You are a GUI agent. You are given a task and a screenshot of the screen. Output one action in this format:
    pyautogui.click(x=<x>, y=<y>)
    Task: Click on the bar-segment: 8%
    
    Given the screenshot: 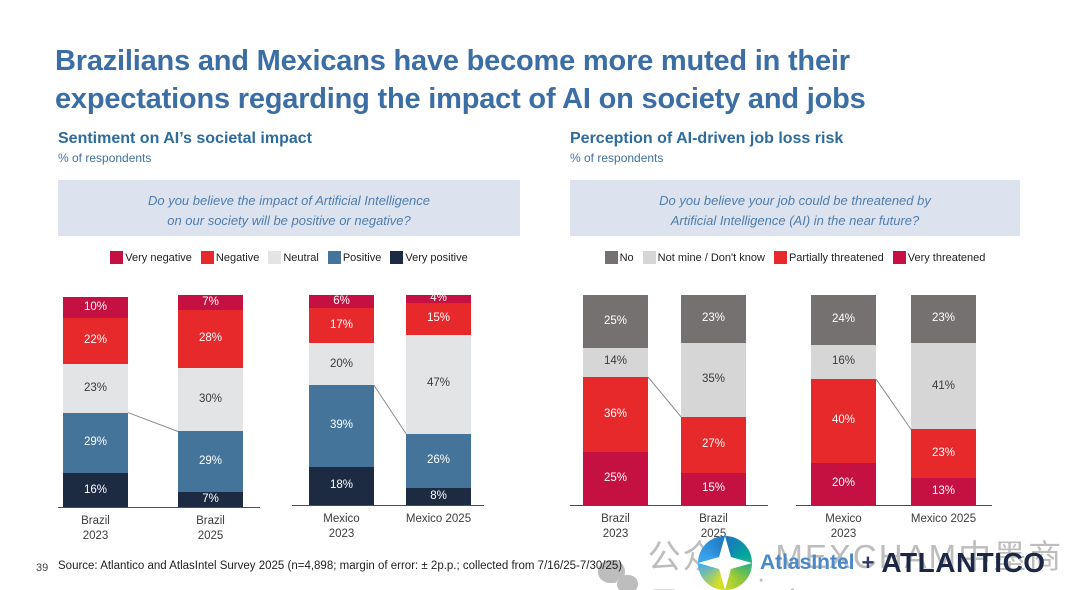 What is the action you would take?
    pyautogui.click(x=438, y=496)
    